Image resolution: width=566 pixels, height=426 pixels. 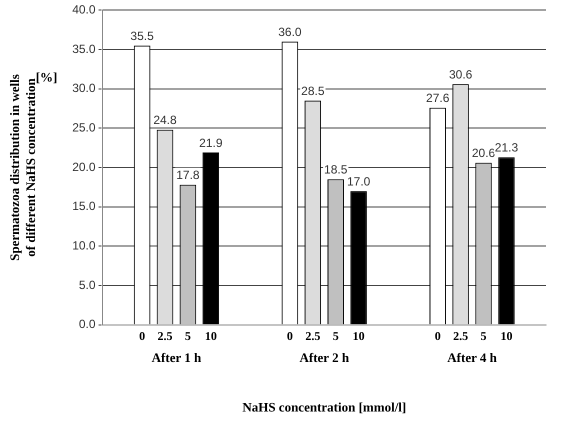 I want to click on y-tick-label: 40.0, so click(x=84, y=9).